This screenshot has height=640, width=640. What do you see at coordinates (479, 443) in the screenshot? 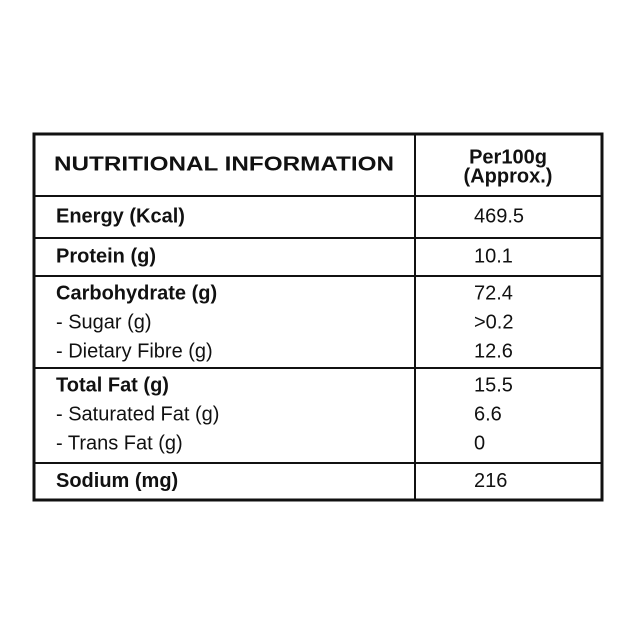
I see `row-value: 0` at bounding box center [479, 443].